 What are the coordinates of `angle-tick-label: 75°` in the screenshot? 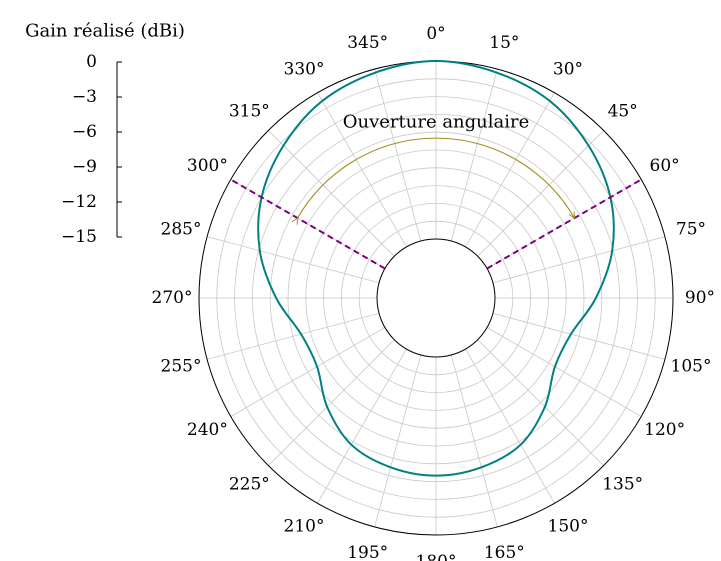 It's located at (691, 230).